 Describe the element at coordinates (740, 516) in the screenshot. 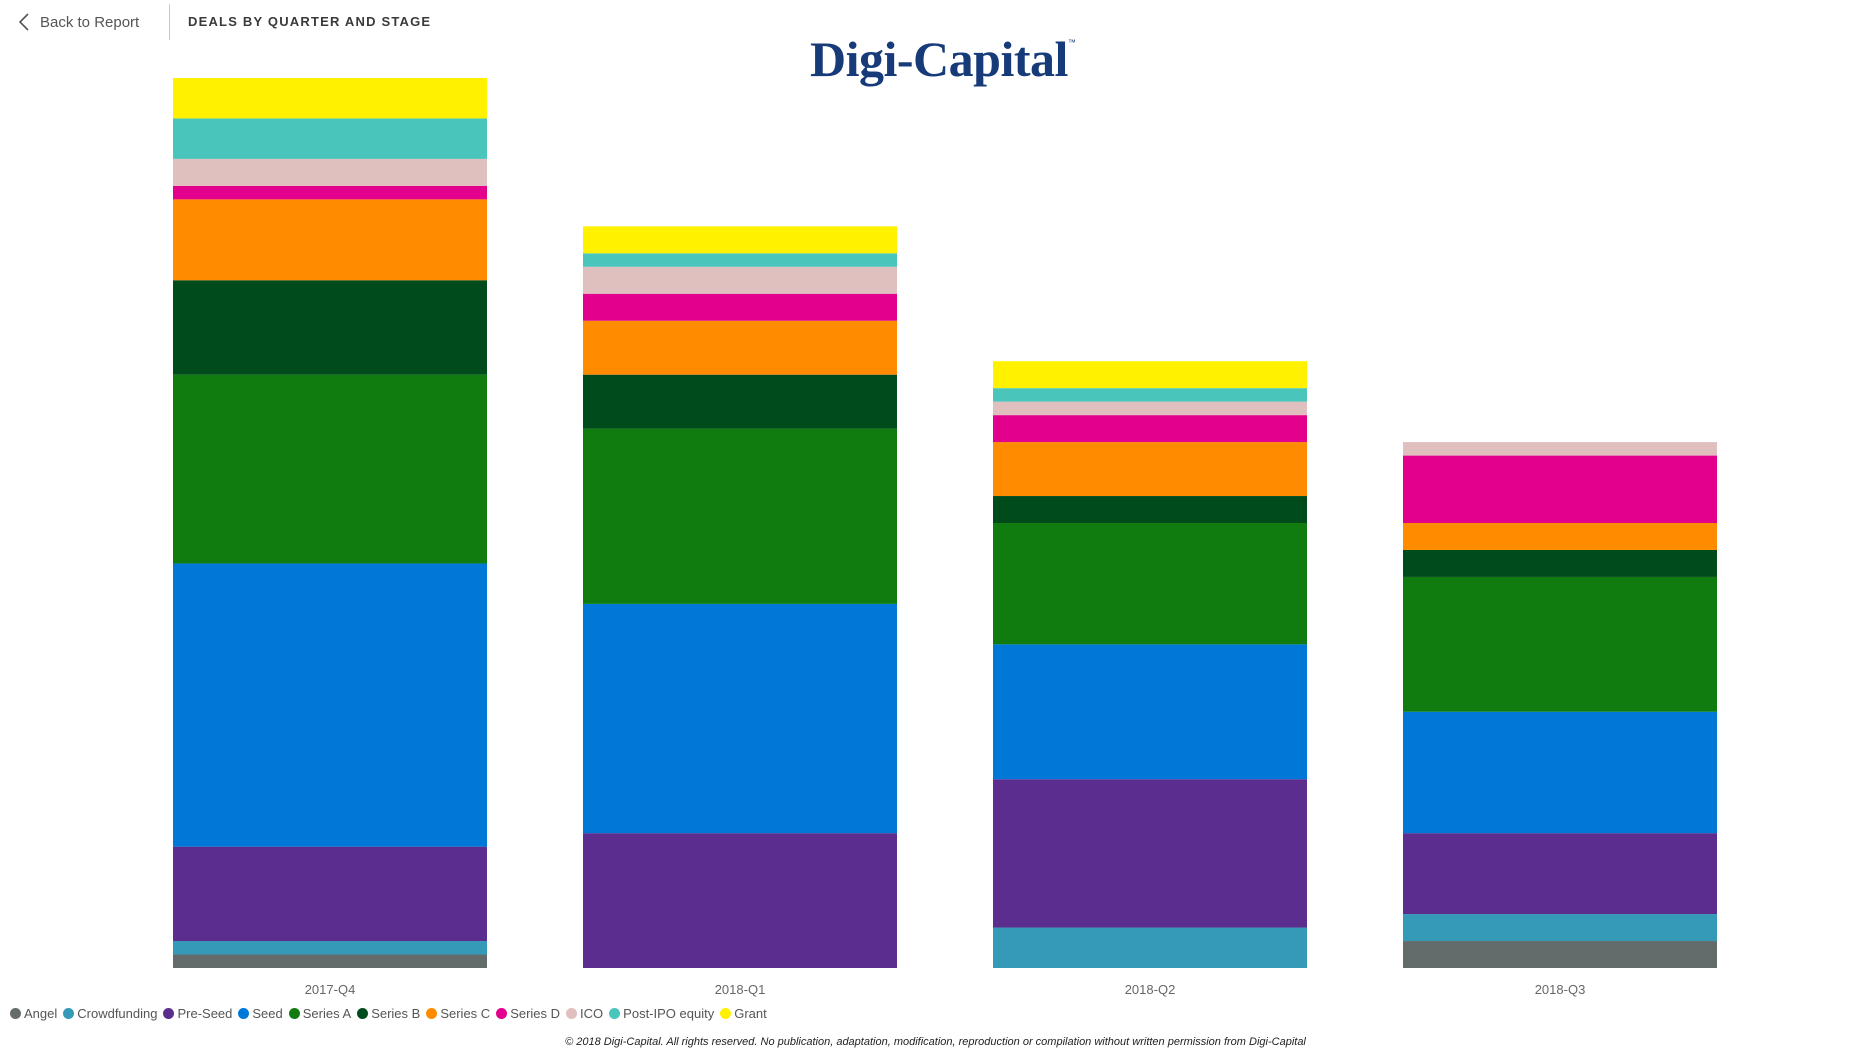

I see `bar-segment-2018-q1-series-a` at that location.